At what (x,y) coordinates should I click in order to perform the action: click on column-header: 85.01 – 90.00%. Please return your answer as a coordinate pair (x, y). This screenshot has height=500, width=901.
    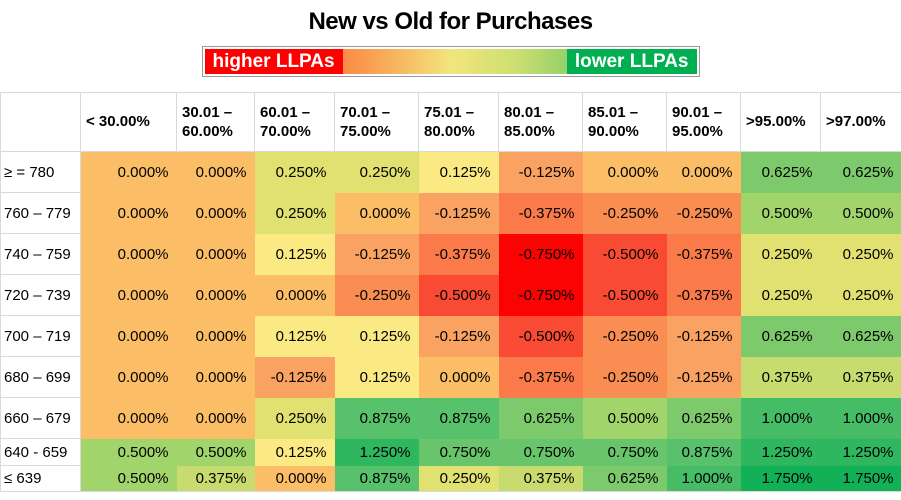
    Looking at the image, I should click on (624, 122).